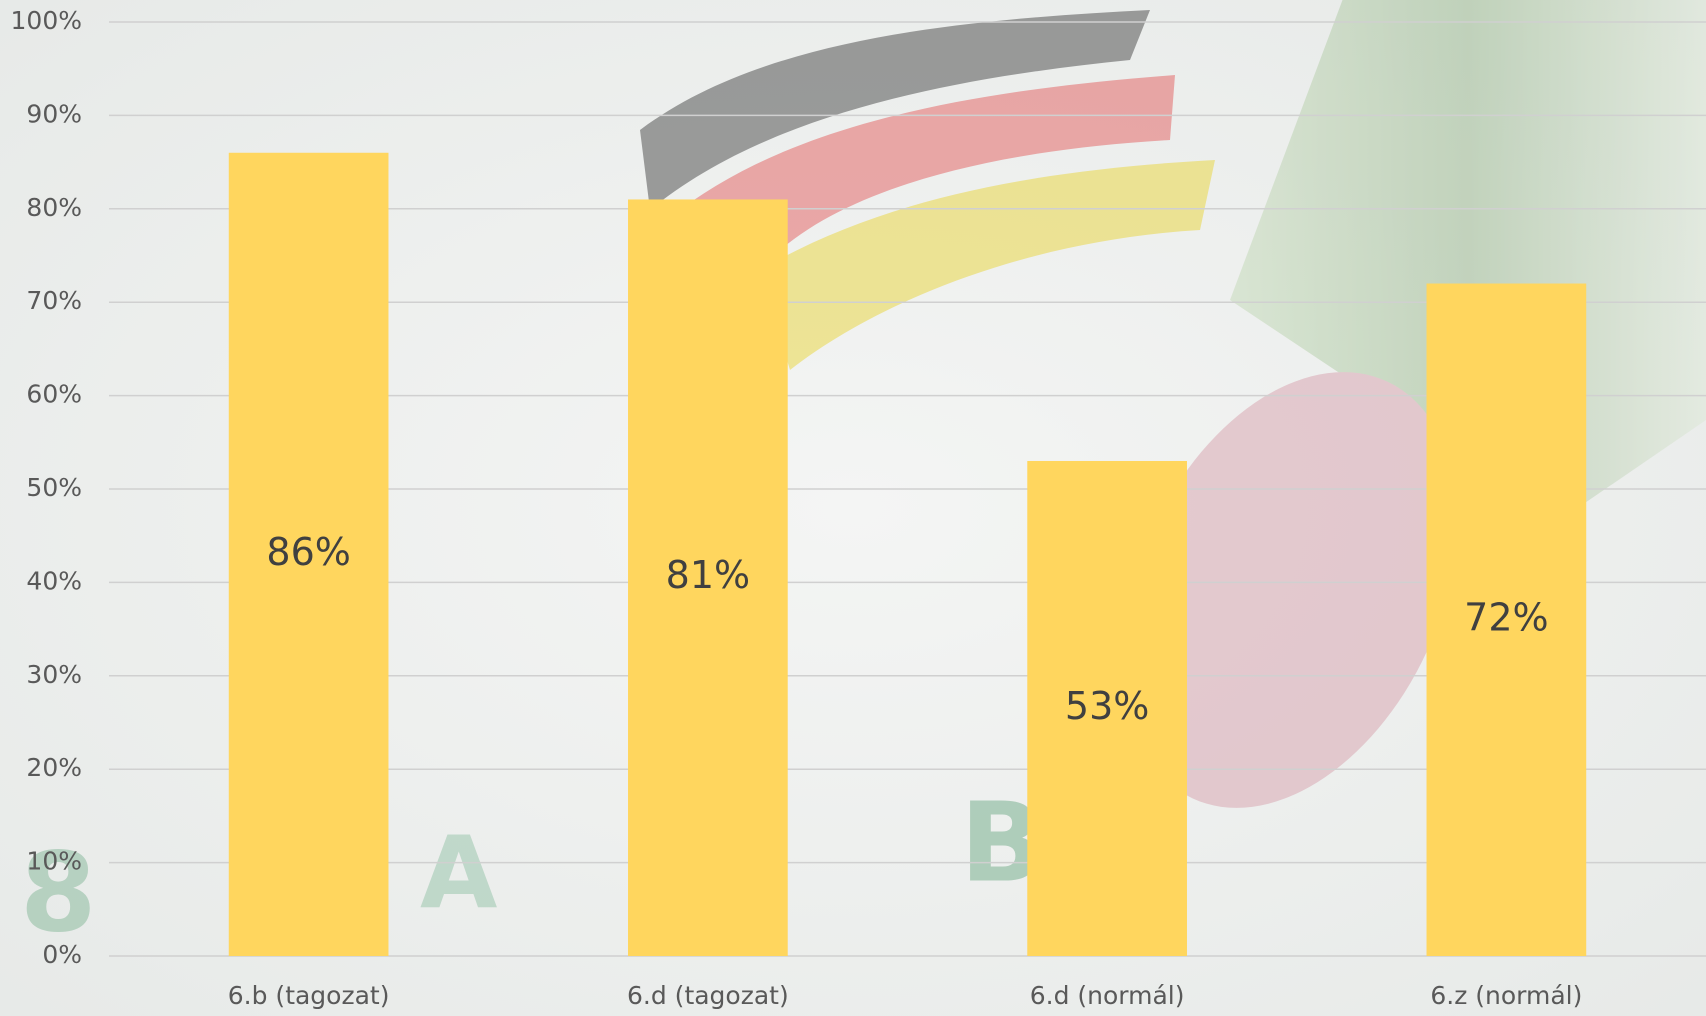  I want to click on y-tick-label: 40%, so click(54, 580).